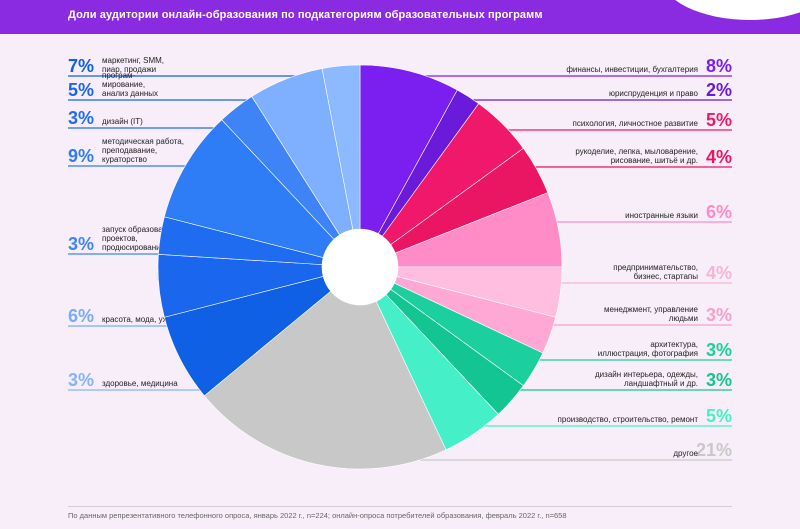 The image size is (800, 529). Describe the element at coordinates (130, 93) in the screenshot. I see `slice-category-label: анализ данных` at that location.